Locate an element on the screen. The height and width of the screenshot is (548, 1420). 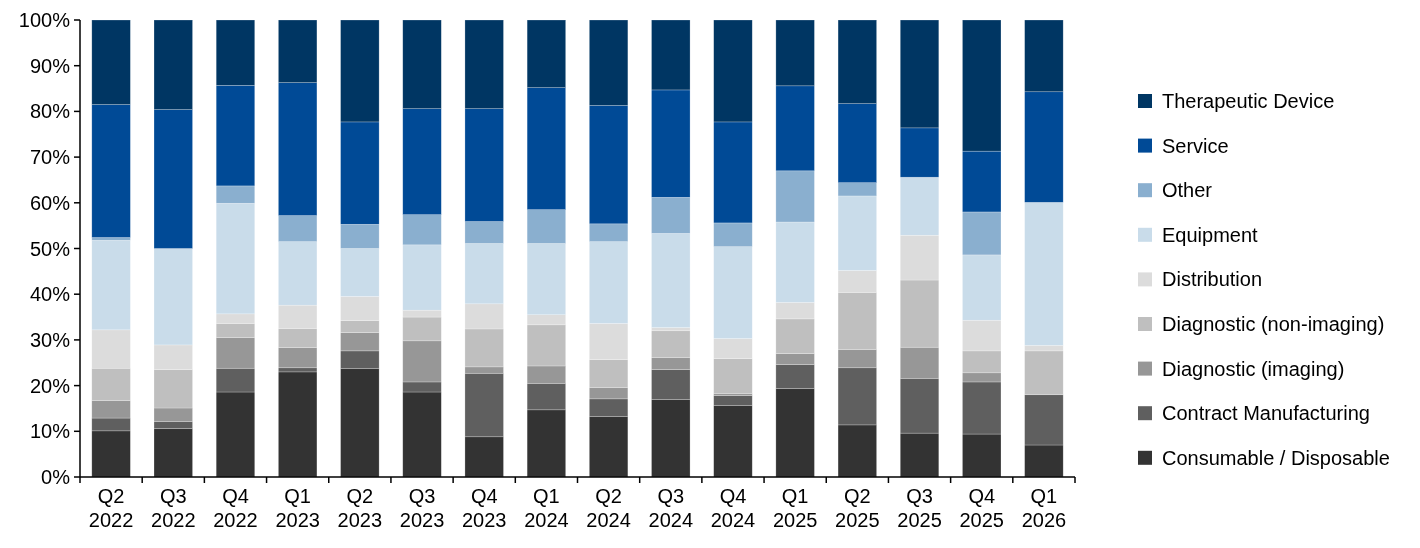
x-tick-label: Q4 2022 is located at coordinates (235, 508).